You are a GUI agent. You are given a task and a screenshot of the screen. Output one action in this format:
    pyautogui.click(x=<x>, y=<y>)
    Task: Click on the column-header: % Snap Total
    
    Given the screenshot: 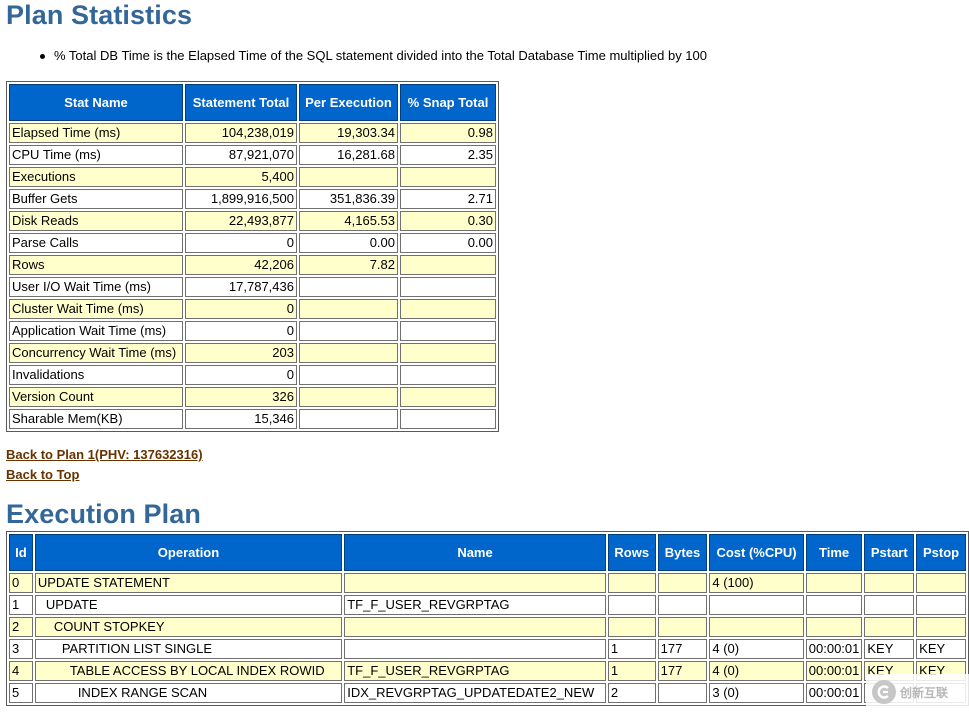 What is the action you would take?
    pyautogui.click(x=448, y=102)
    